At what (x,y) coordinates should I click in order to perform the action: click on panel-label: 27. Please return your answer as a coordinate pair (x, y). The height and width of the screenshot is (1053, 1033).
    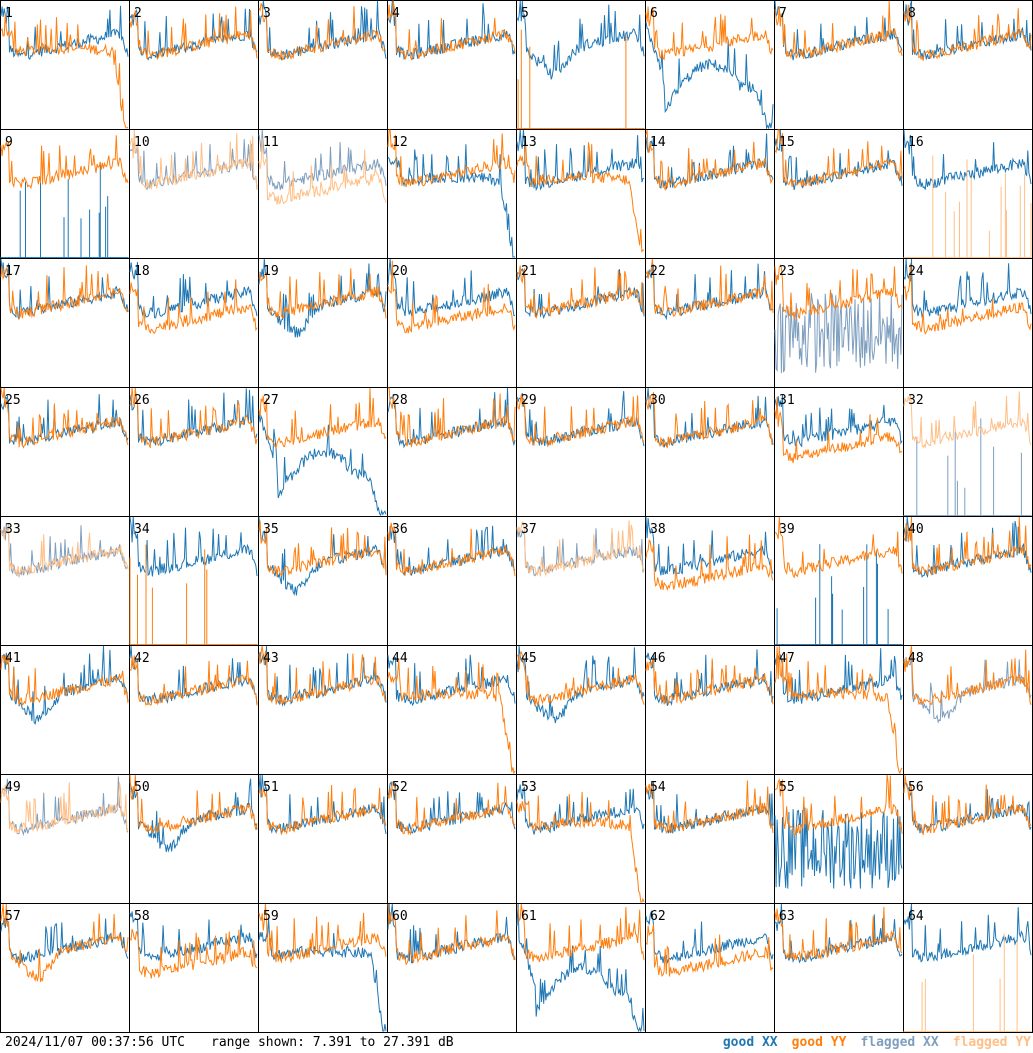
    Looking at the image, I should click on (271, 400).